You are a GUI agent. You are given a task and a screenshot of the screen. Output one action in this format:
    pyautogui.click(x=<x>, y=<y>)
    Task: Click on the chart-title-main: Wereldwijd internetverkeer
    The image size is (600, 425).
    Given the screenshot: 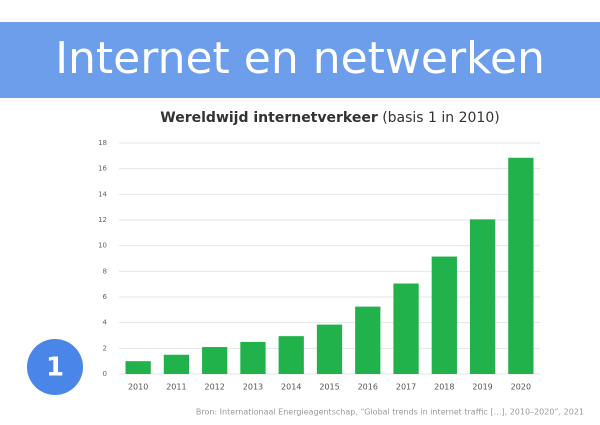 What is the action you would take?
    pyautogui.click(x=269, y=118)
    